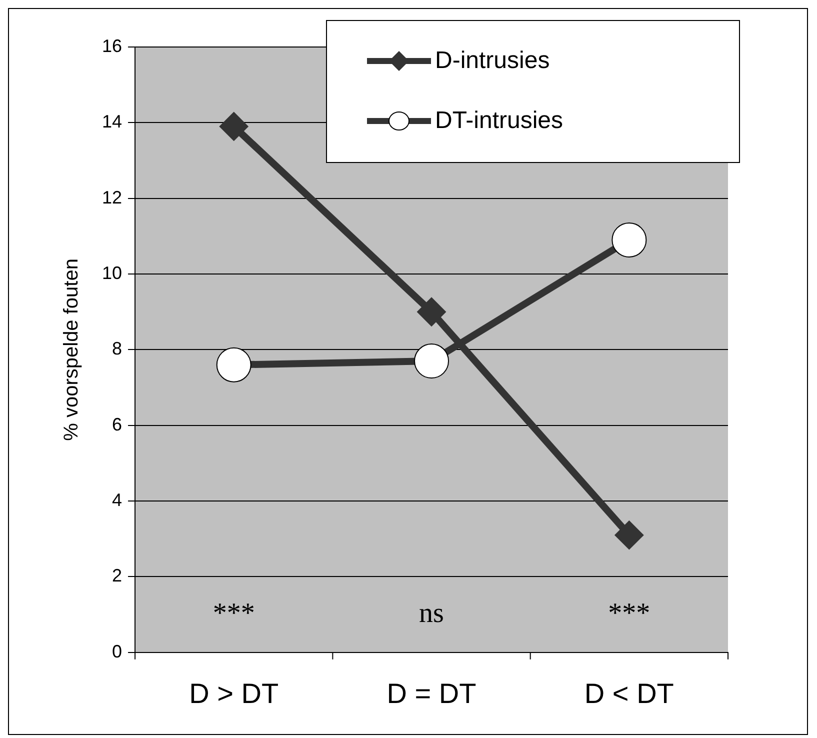 This screenshot has height=738, width=817. What do you see at coordinates (117, 651) in the screenshot?
I see `y-tick-label: 0` at bounding box center [117, 651].